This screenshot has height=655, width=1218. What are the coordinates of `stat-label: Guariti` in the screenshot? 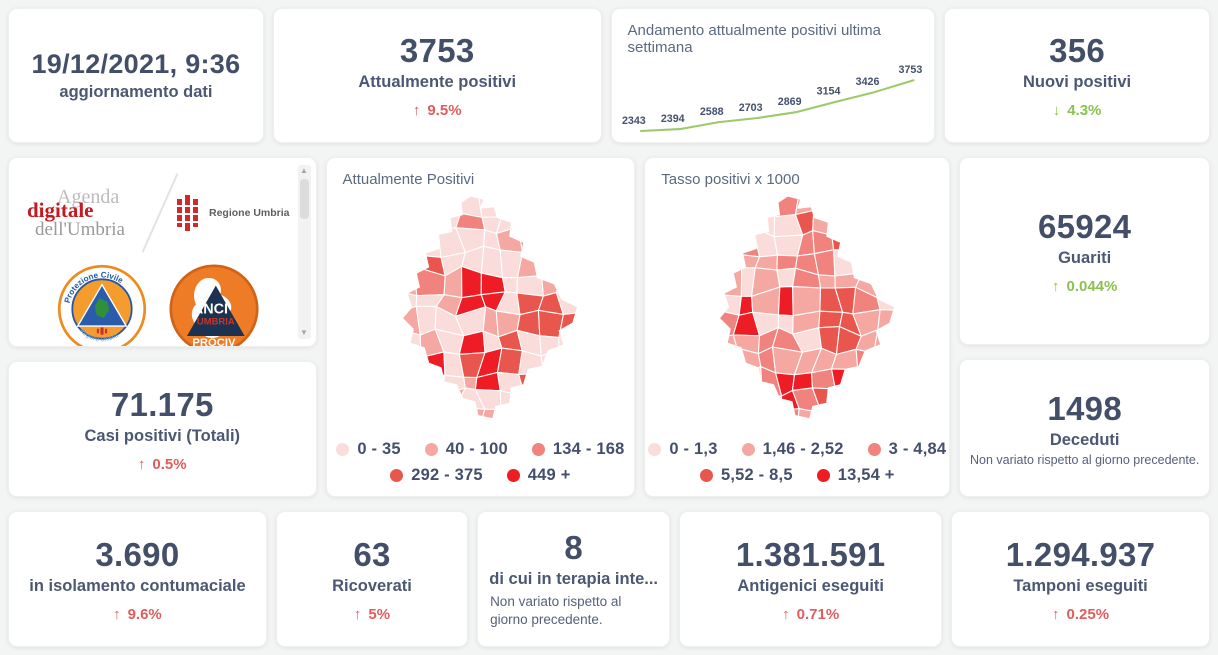 It's located at (1085, 257).